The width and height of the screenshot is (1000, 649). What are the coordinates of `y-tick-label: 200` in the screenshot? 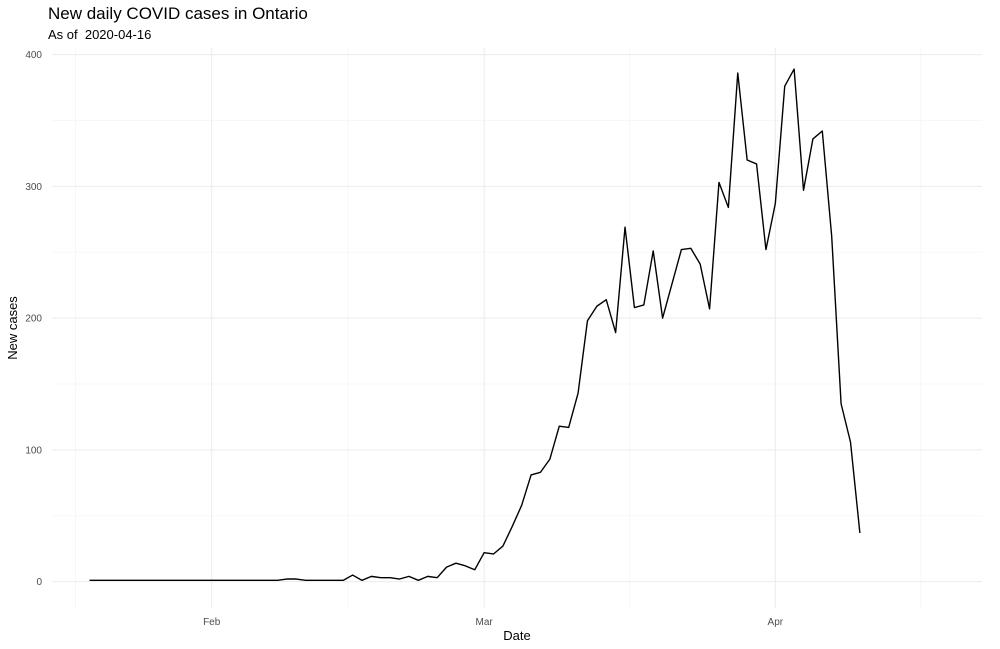 It's located at (33, 319).